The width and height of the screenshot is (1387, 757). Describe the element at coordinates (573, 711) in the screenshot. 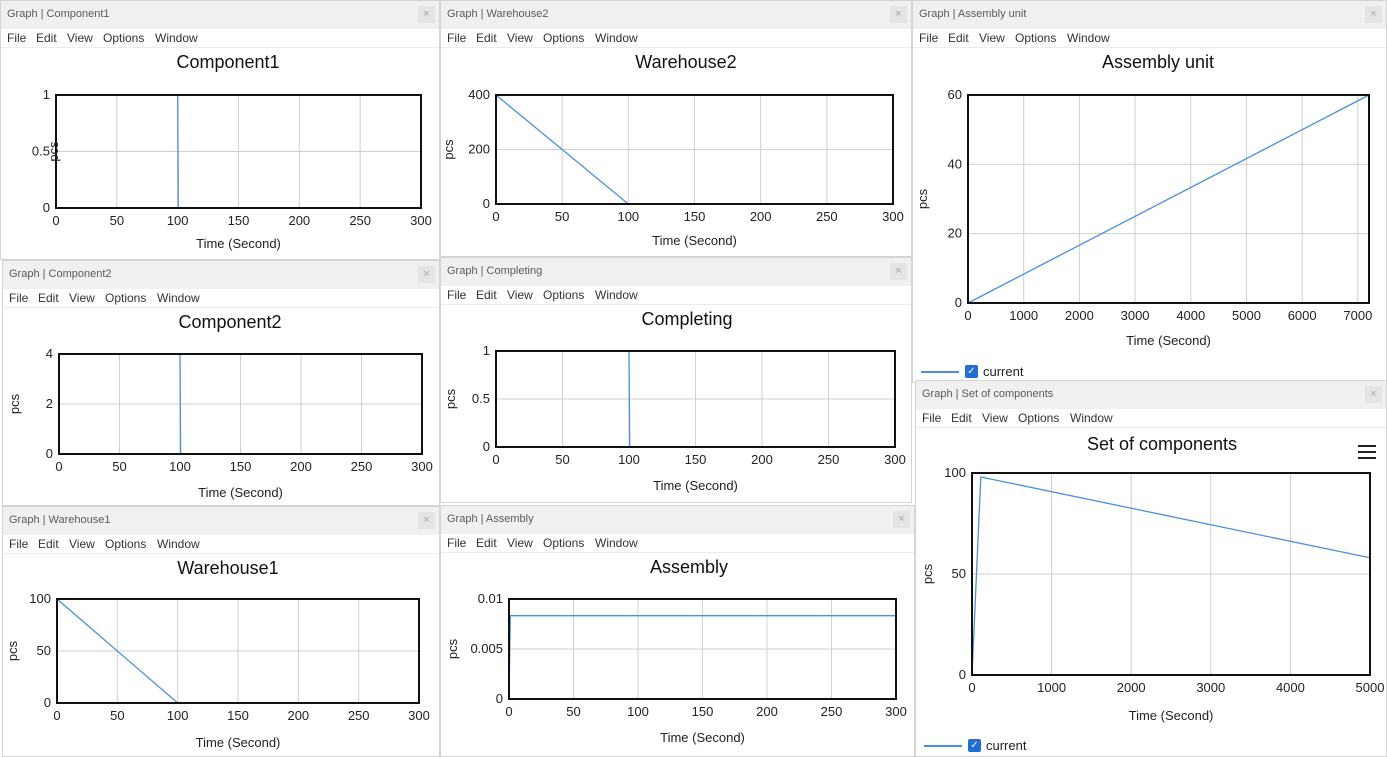

I see `x-tick-label: 50` at that location.